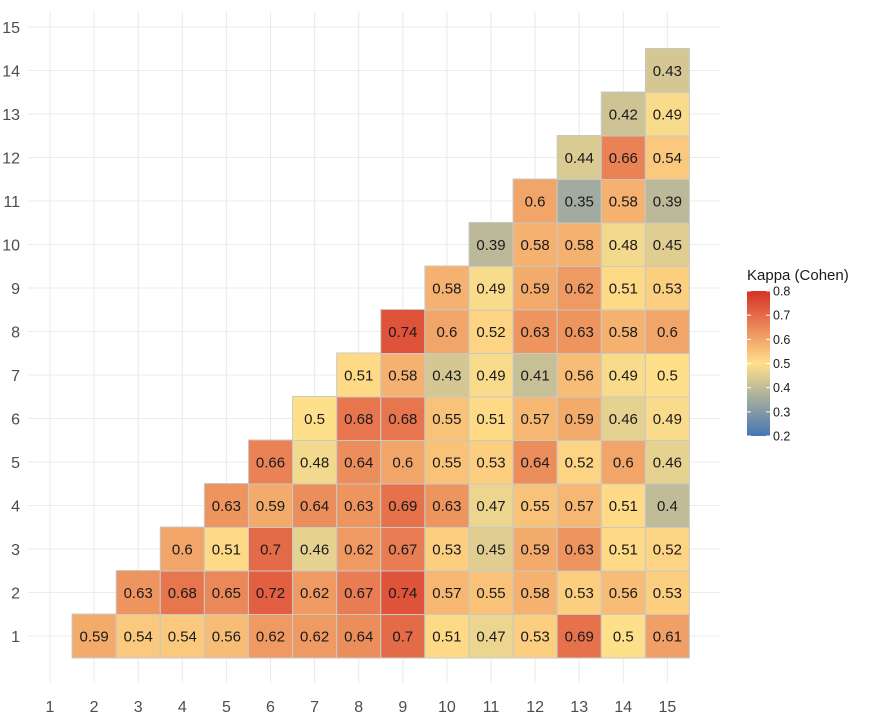 The width and height of the screenshot is (874, 716). What do you see at coordinates (781, 364) in the screenshot?
I see `legend-tick-label: 0.5` at bounding box center [781, 364].